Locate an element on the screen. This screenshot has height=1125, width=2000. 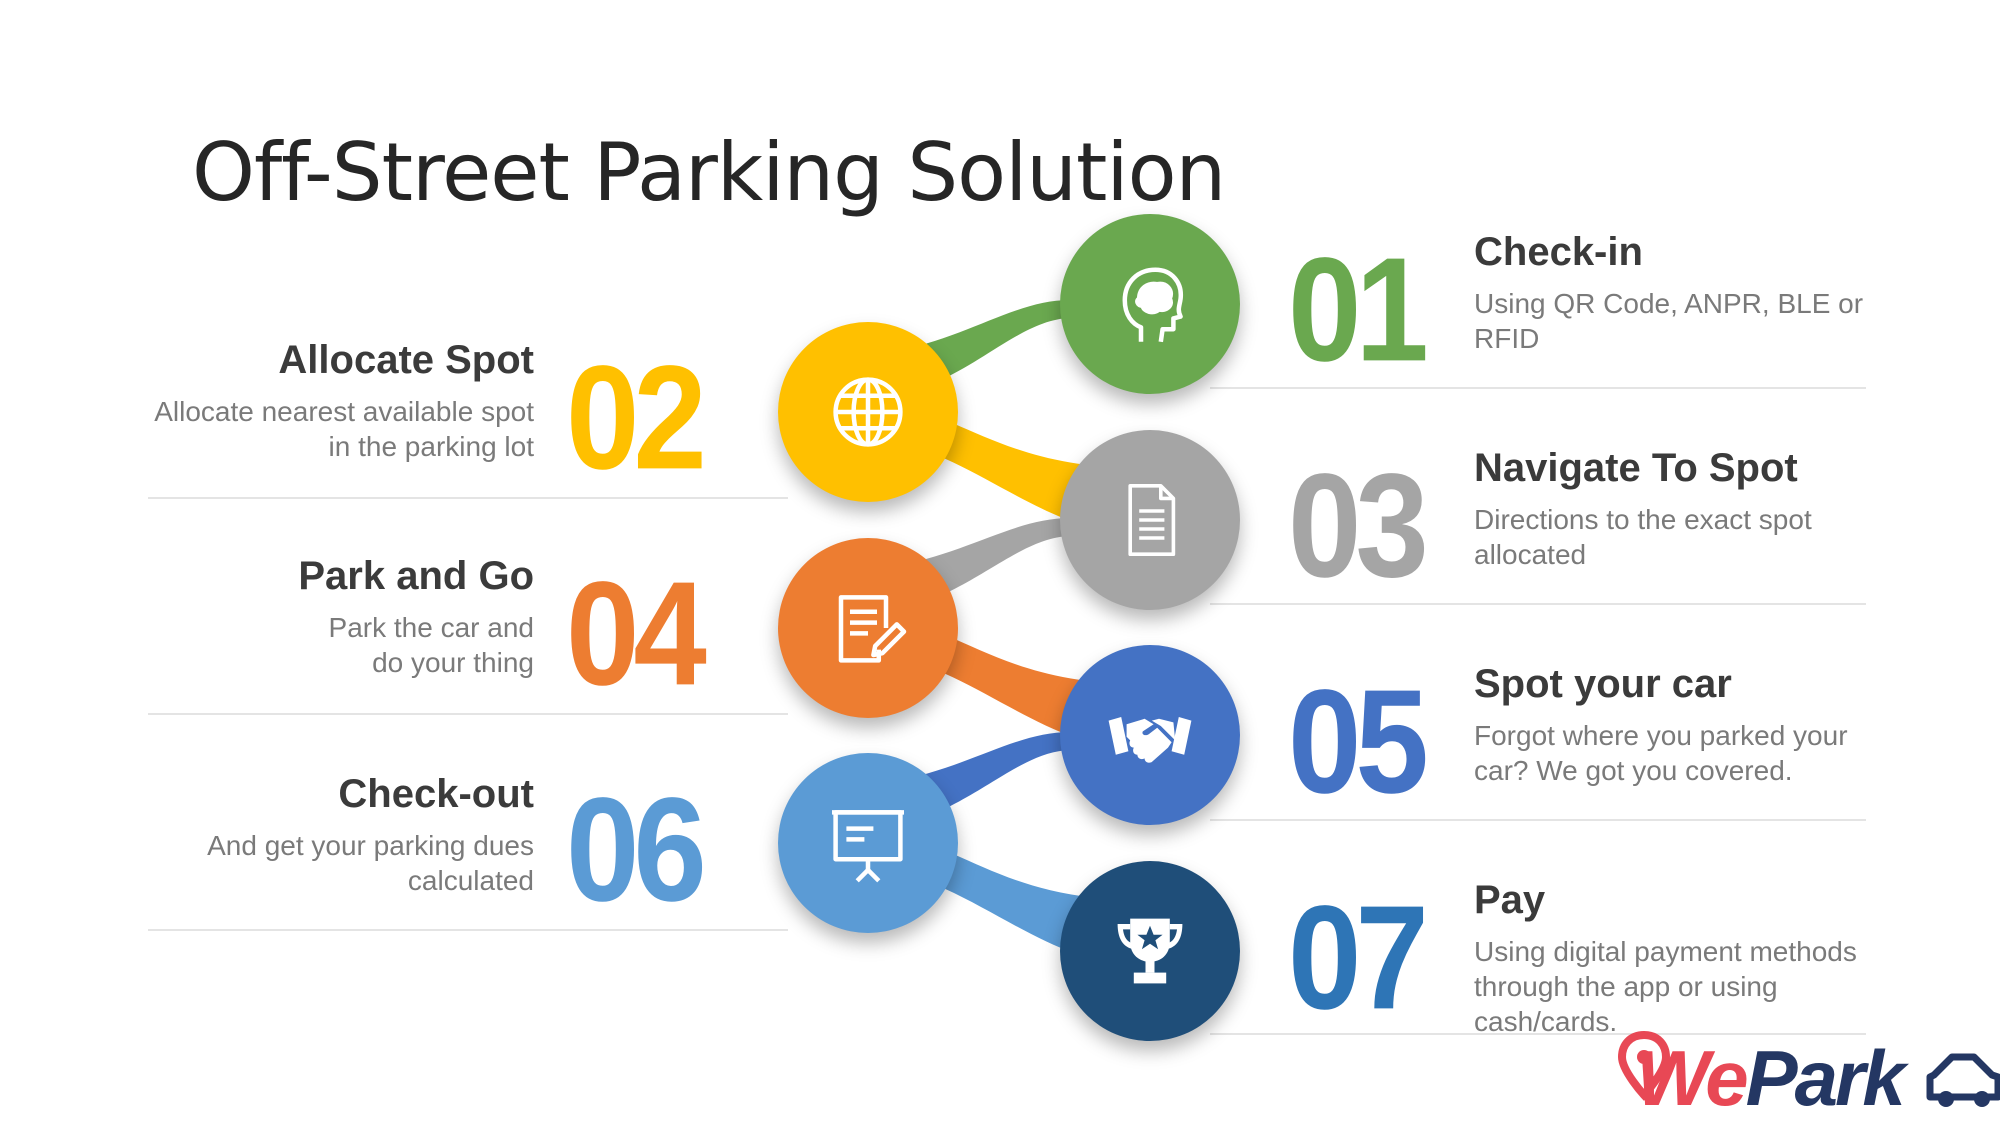
step-05-number: 05 is located at coordinates (1358, 741).